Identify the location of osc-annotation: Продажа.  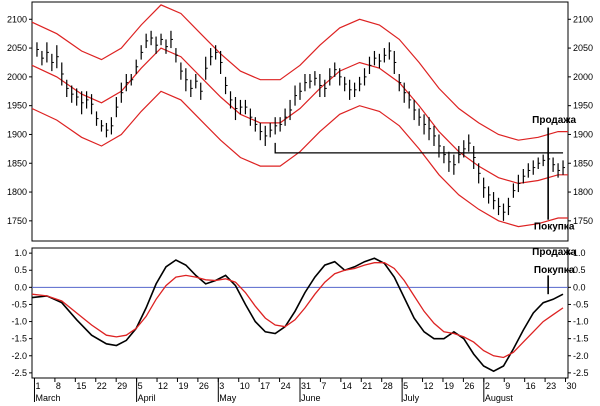
(554, 252).